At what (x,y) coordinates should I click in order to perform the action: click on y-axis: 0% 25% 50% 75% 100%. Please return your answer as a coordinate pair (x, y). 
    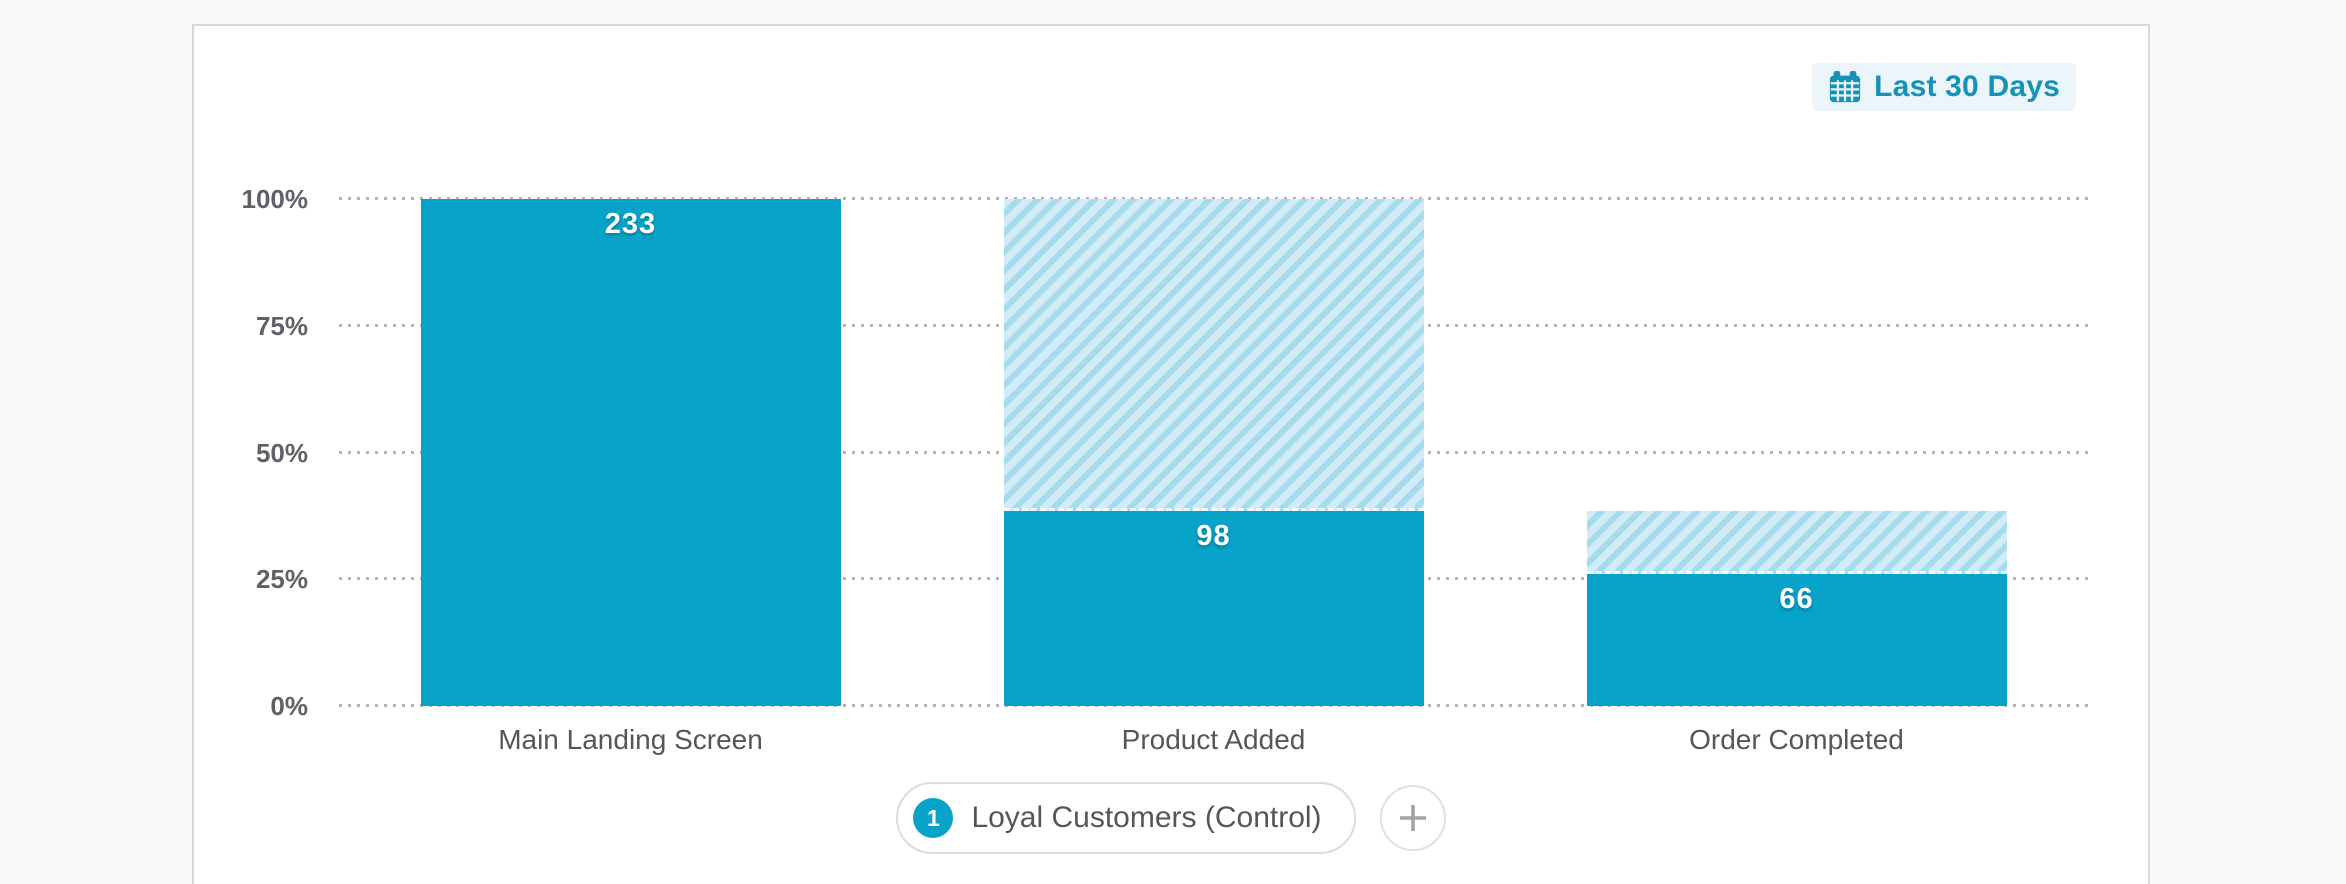
    Looking at the image, I should click on (251, 452).